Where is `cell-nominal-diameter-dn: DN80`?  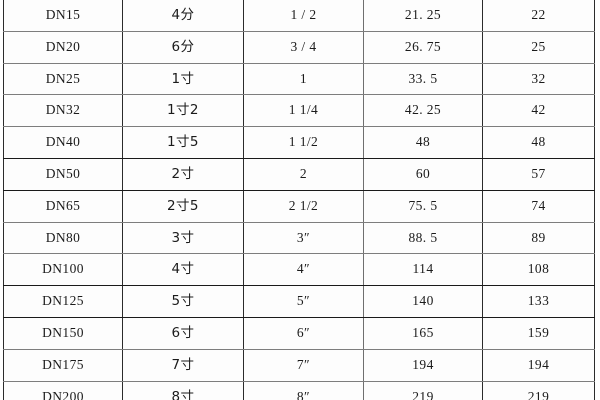 cell-nominal-diameter-dn: DN80 is located at coordinates (63, 238).